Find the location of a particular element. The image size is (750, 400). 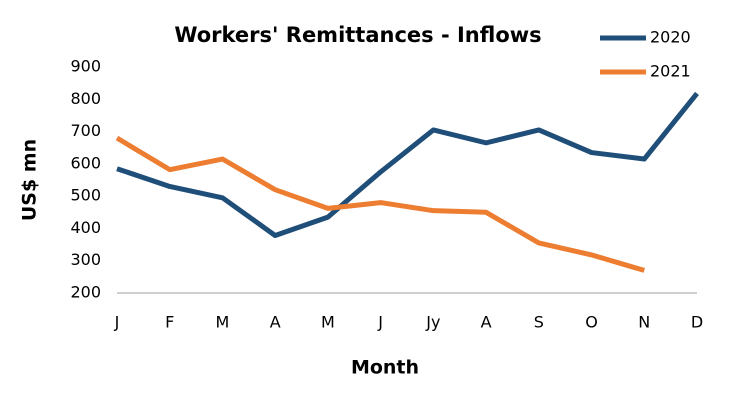

y-axis-label: US$ mn is located at coordinates (30, 180).